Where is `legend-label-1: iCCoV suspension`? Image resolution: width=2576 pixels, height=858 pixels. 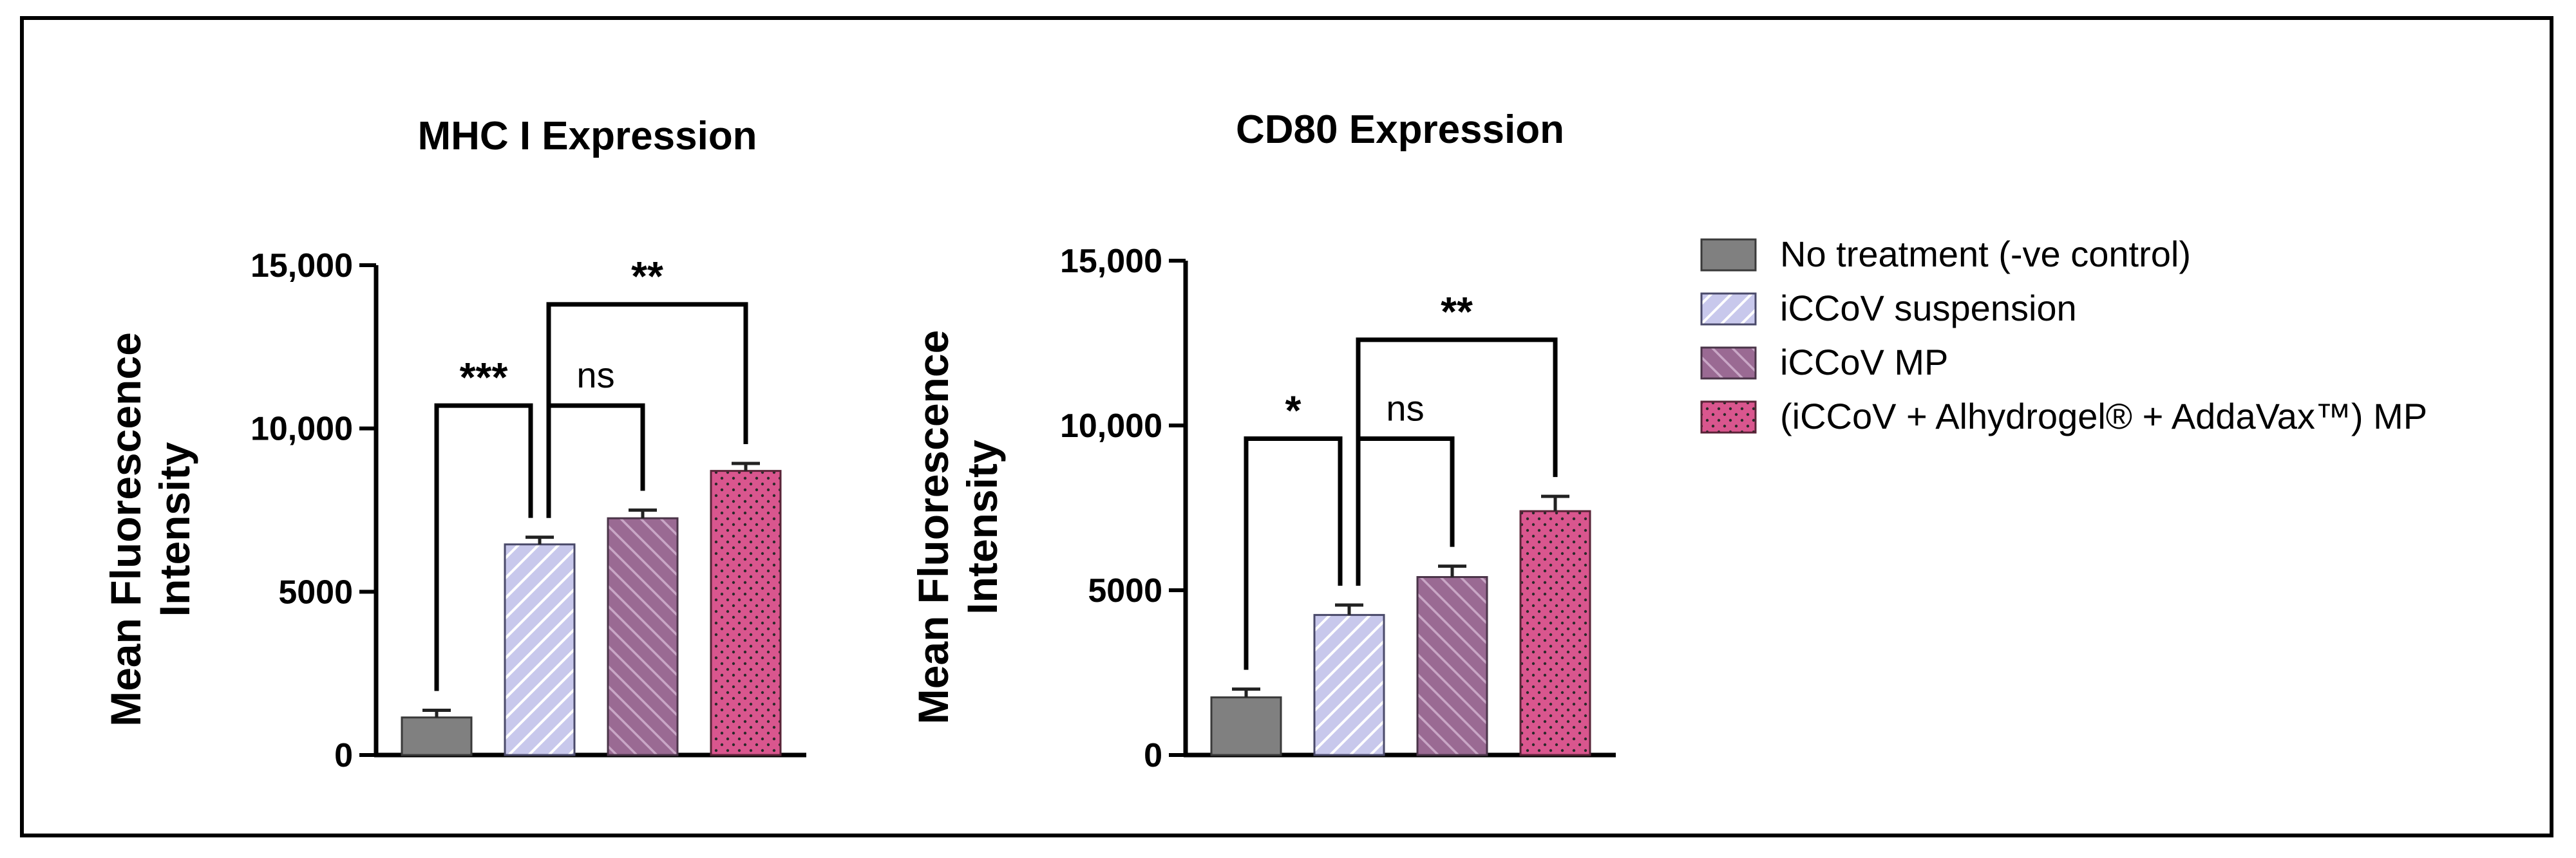 legend-label-1: iCCoV suspension is located at coordinates (1929, 308).